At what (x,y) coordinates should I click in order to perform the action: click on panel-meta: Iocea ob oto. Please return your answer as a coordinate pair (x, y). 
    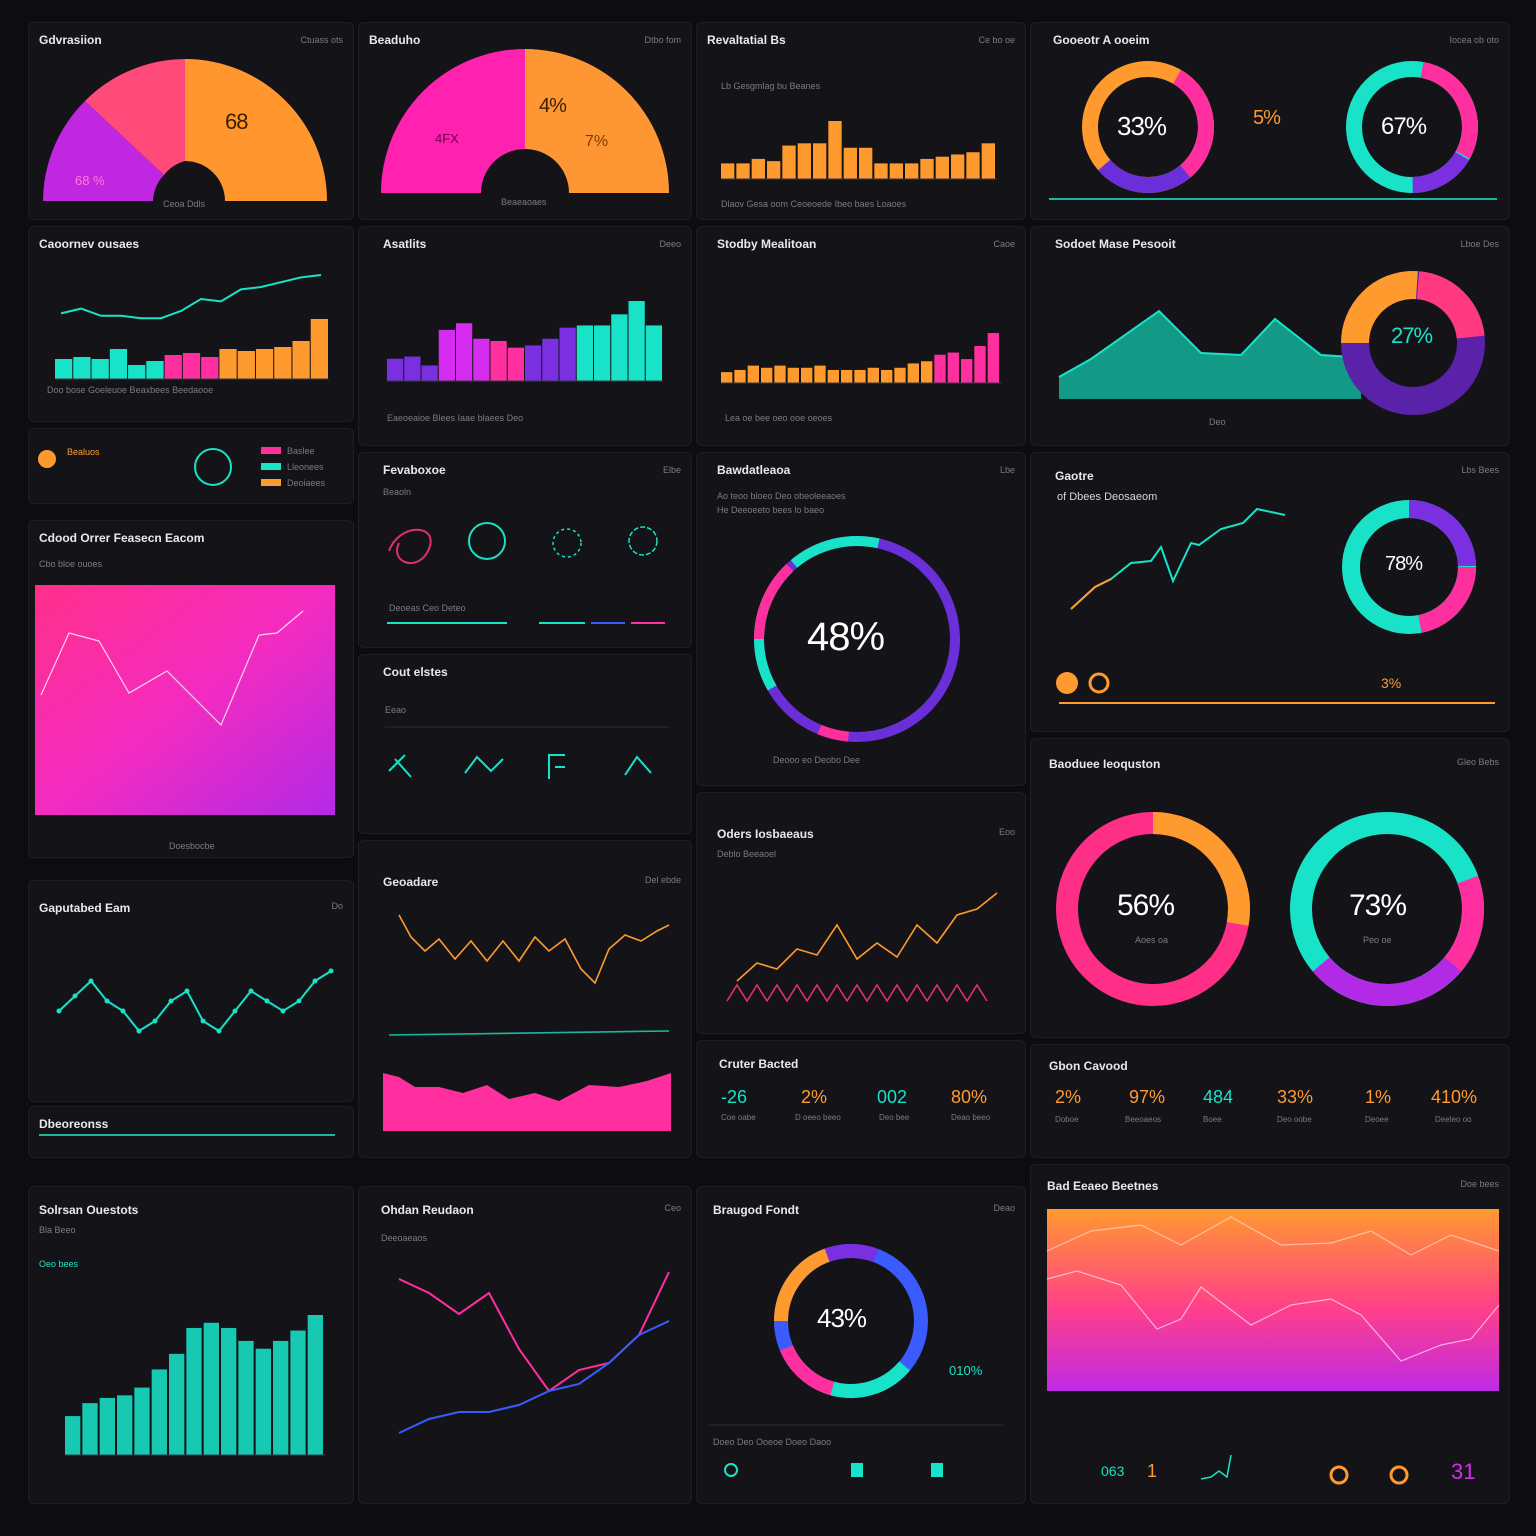
    Looking at the image, I should click on (1474, 40).